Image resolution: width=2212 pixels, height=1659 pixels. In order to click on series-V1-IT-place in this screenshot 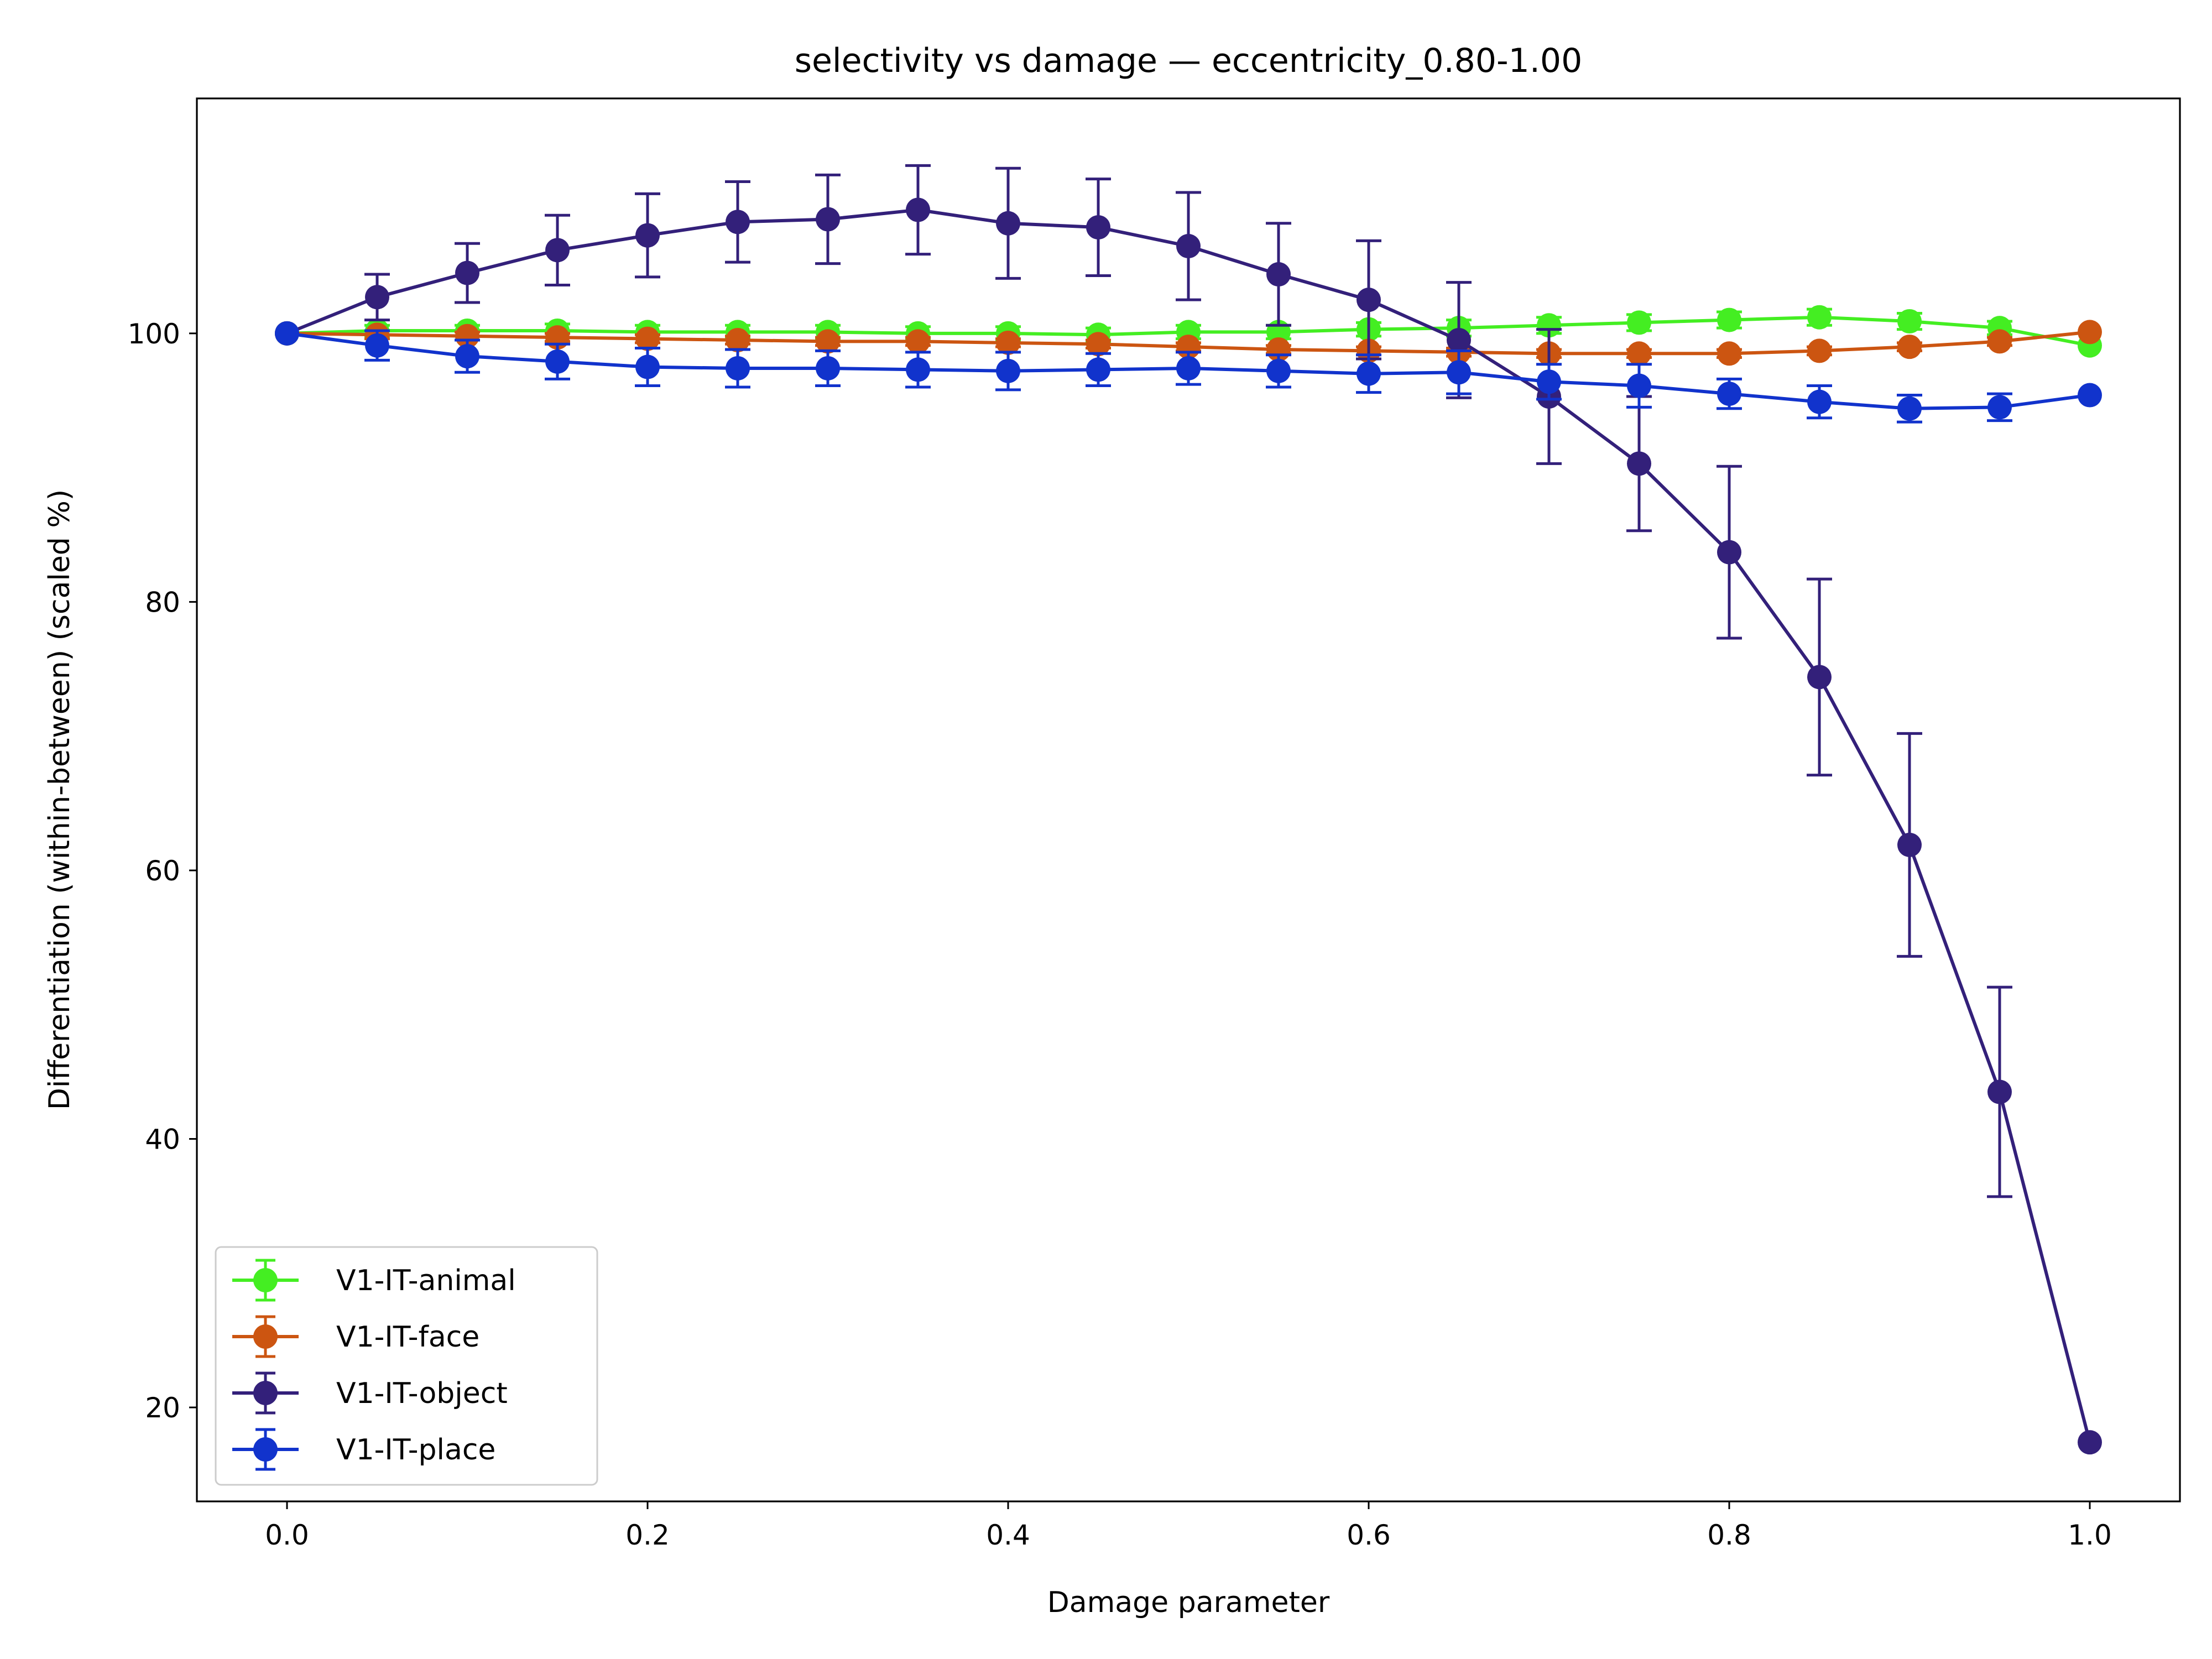, I will do `click(1189, 373)`.